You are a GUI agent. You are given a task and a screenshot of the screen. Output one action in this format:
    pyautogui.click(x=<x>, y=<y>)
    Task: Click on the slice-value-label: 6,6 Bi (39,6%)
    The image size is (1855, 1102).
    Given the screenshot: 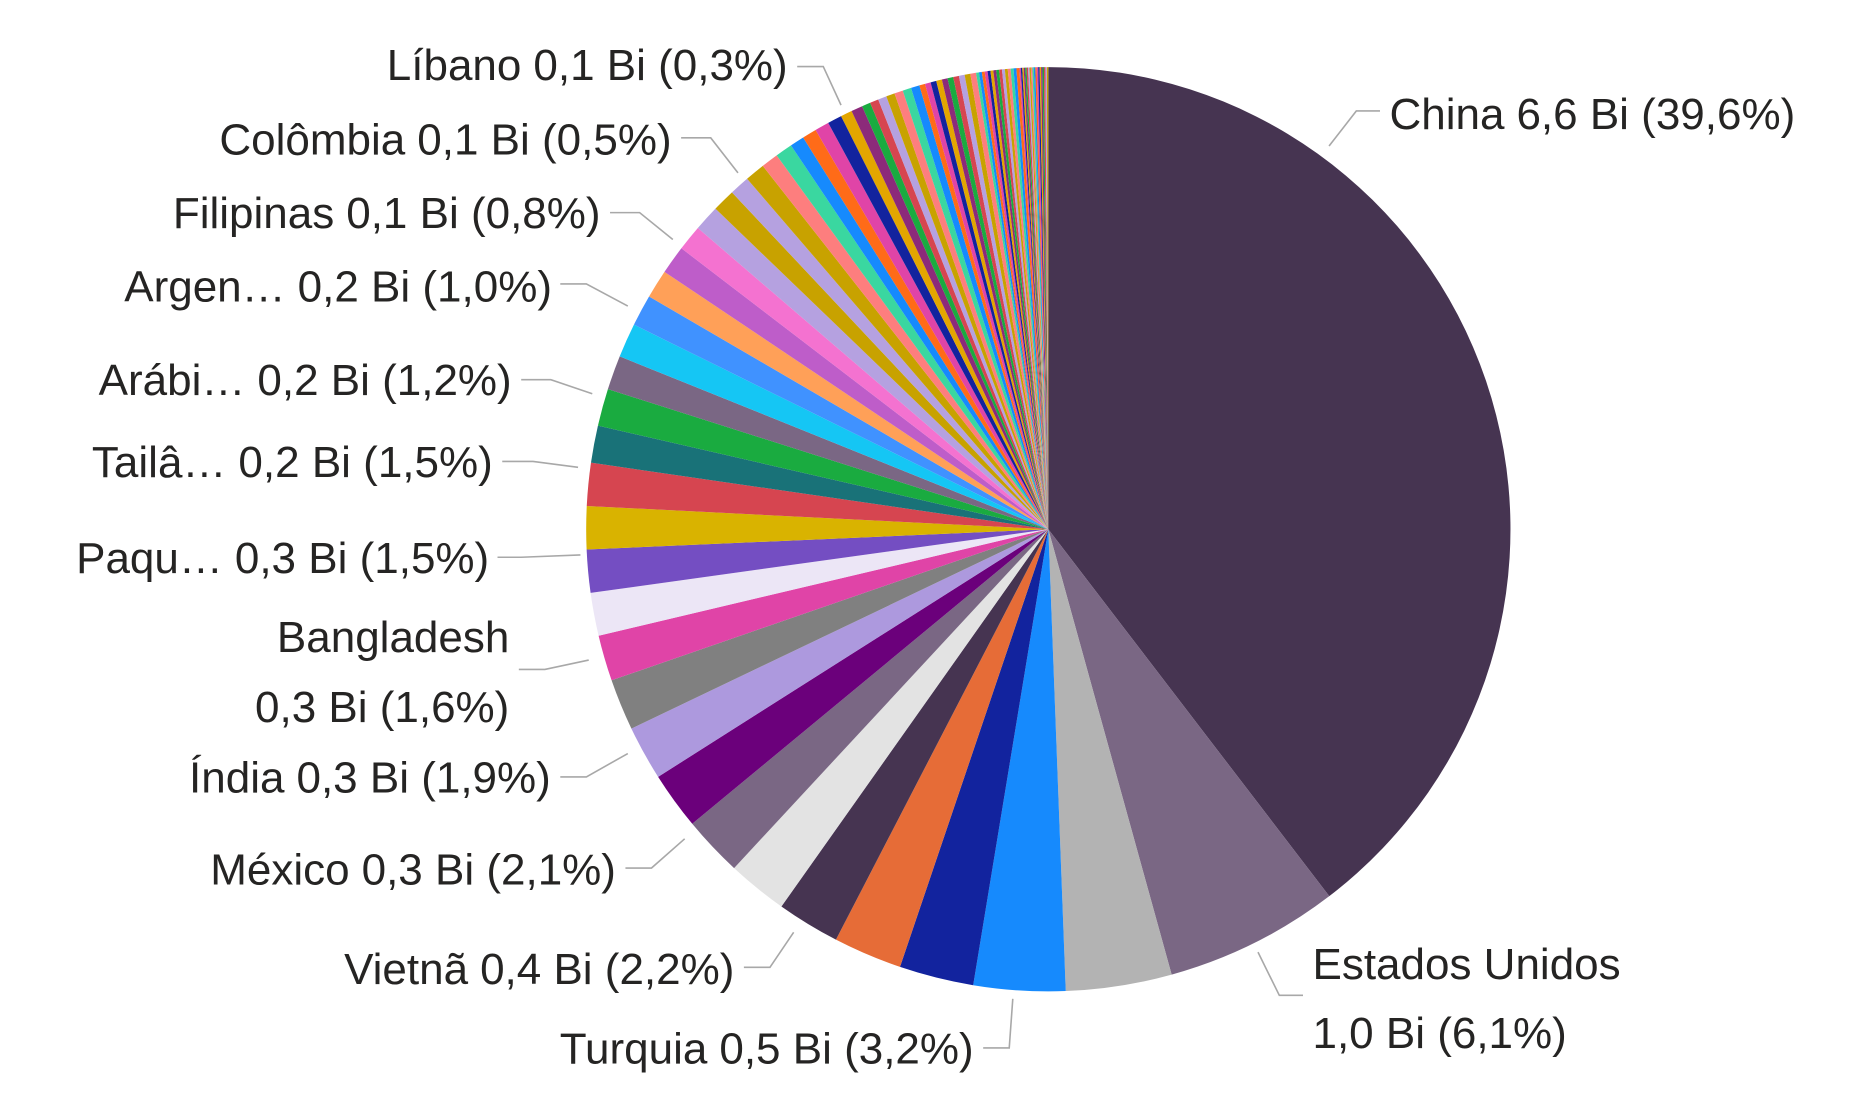 What is the action you would take?
    pyautogui.click(x=1655, y=113)
    